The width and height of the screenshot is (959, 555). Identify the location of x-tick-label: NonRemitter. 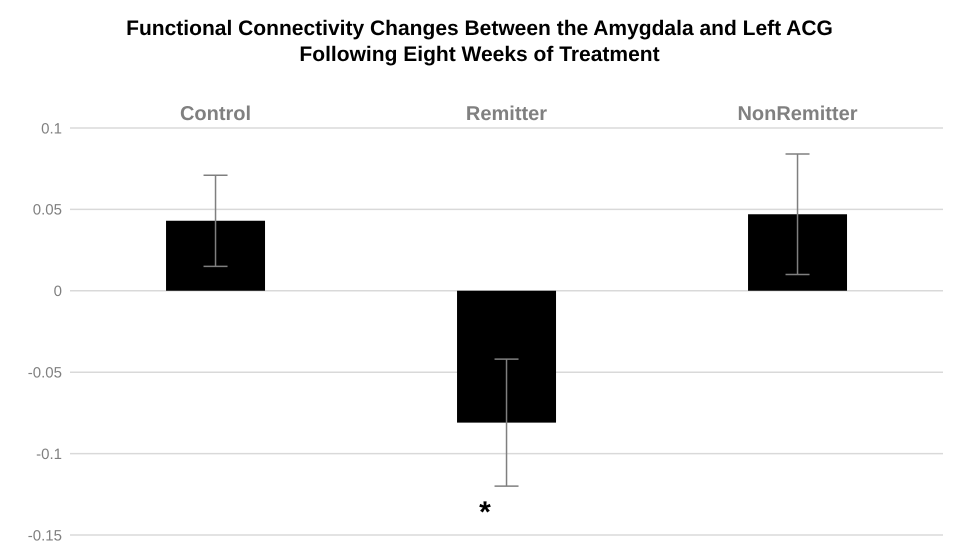
(797, 114).